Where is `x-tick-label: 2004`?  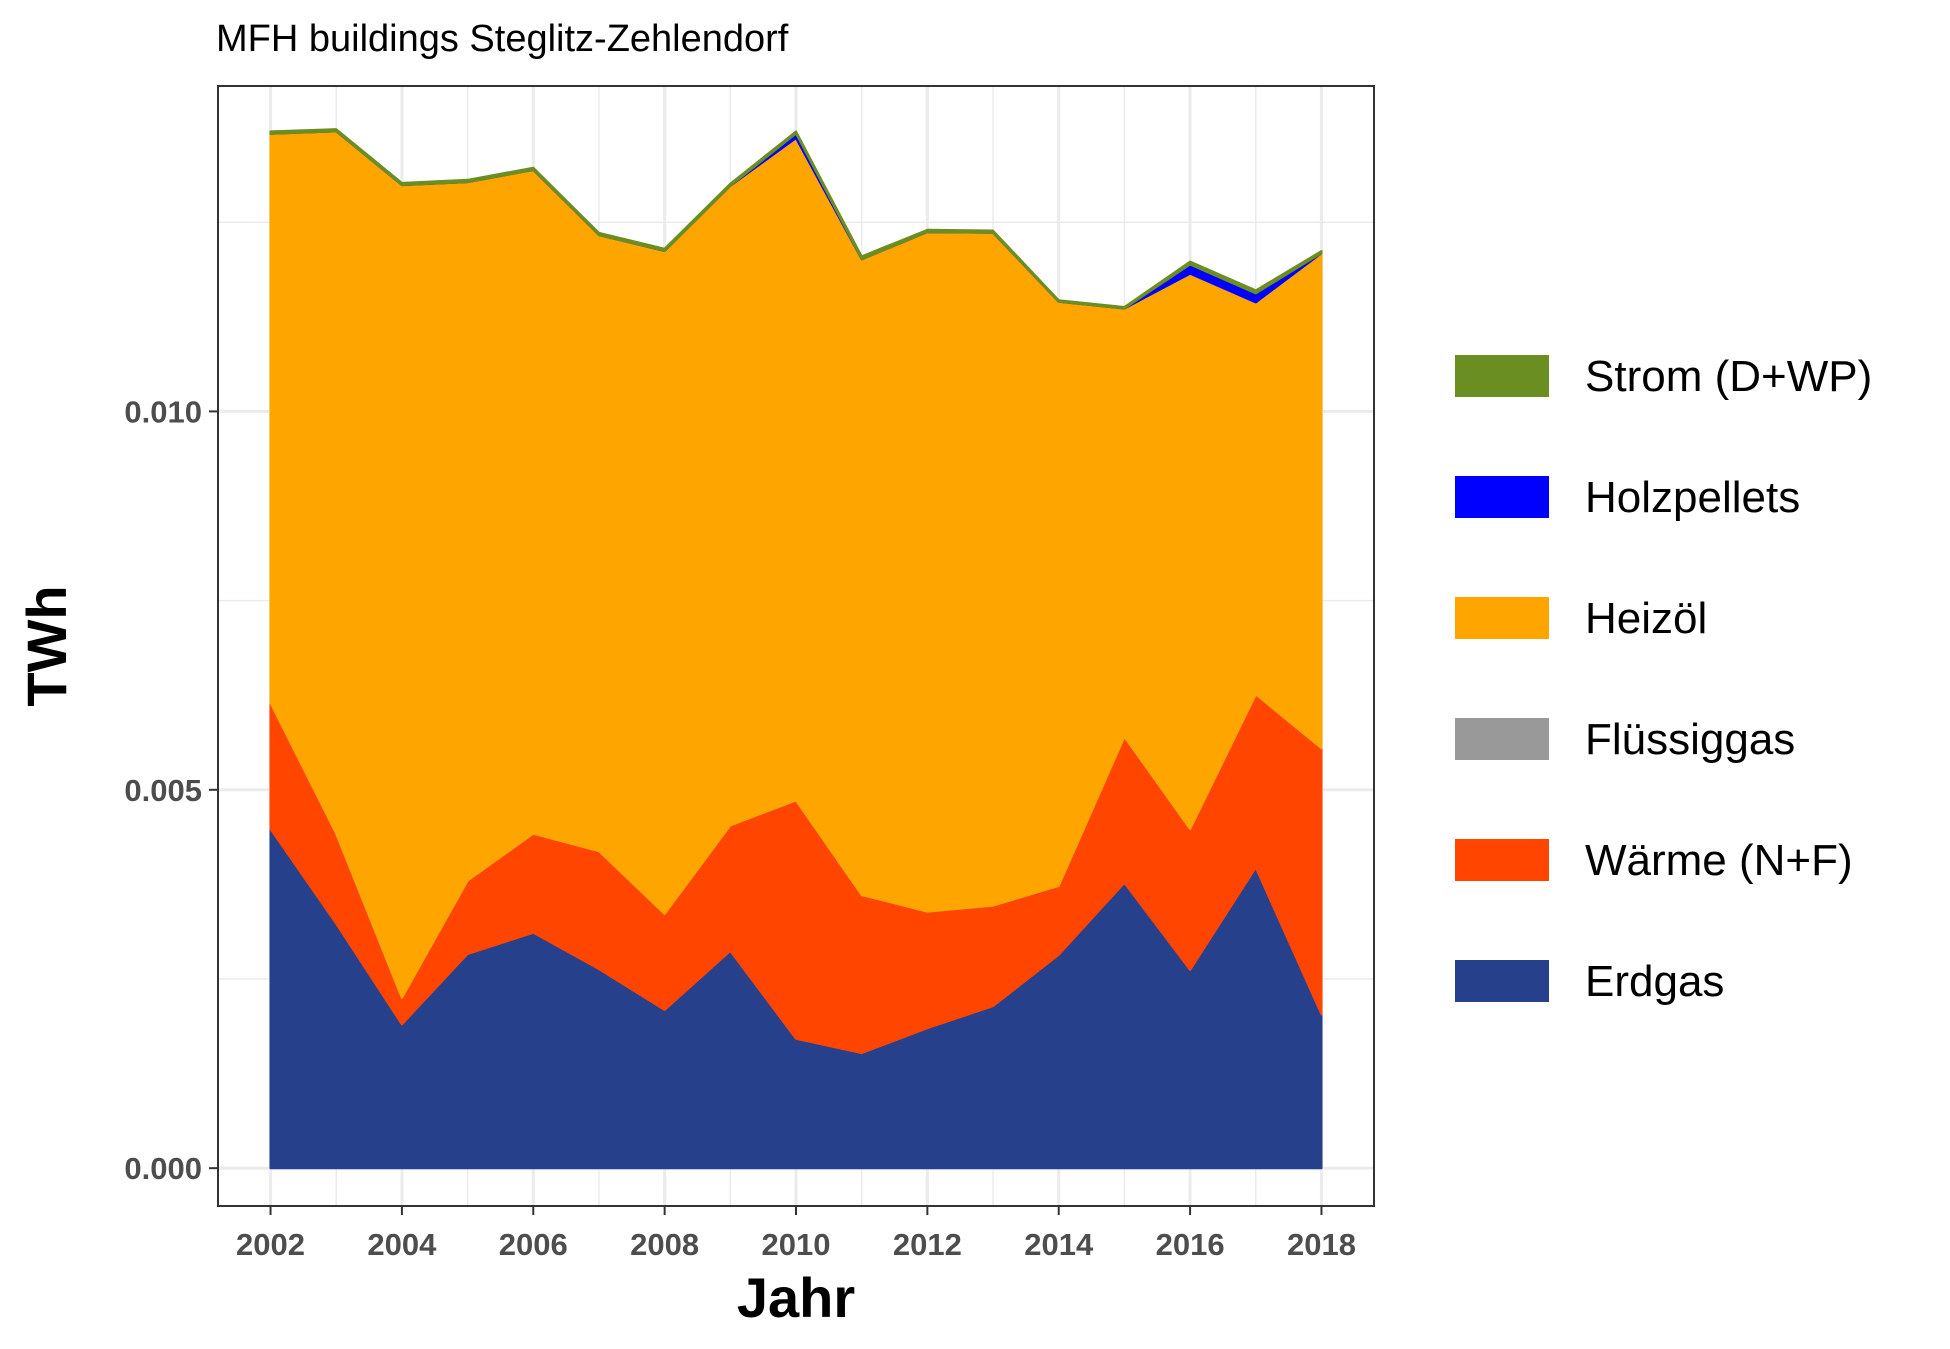
x-tick-label: 2004 is located at coordinates (402, 1244).